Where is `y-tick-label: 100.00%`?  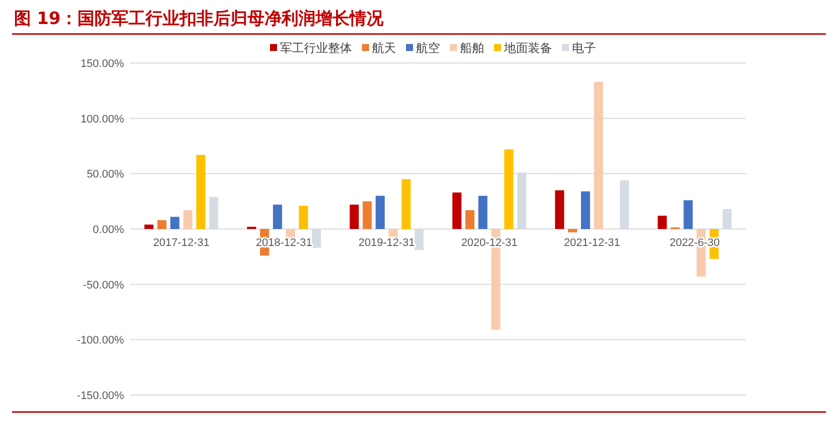 y-tick-label: 100.00% is located at coordinates (102, 119).